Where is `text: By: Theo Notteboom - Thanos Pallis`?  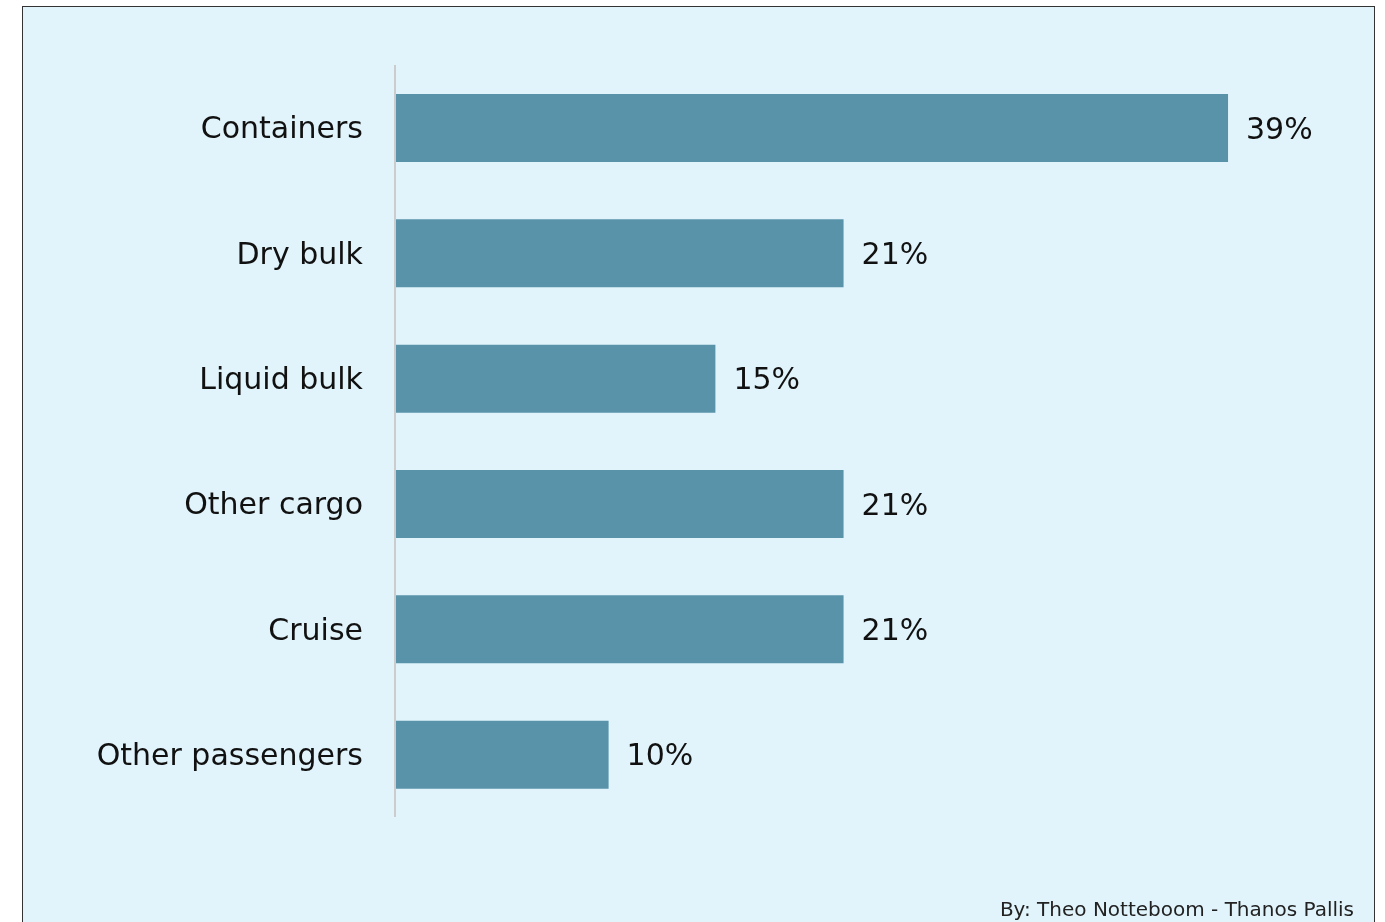 text: By: Theo Notteboom - Thanos Pallis is located at coordinates (1176, 909).